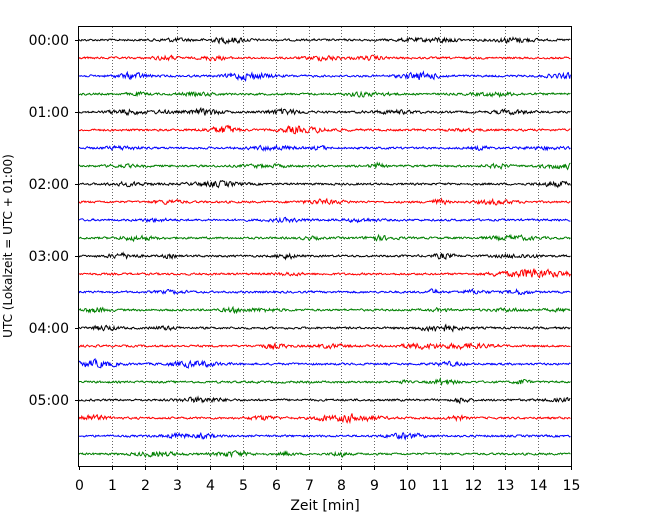 This screenshot has width=650, height=520. Describe the element at coordinates (341, 486) in the screenshot. I see `x-tick-label: 8` at that location.